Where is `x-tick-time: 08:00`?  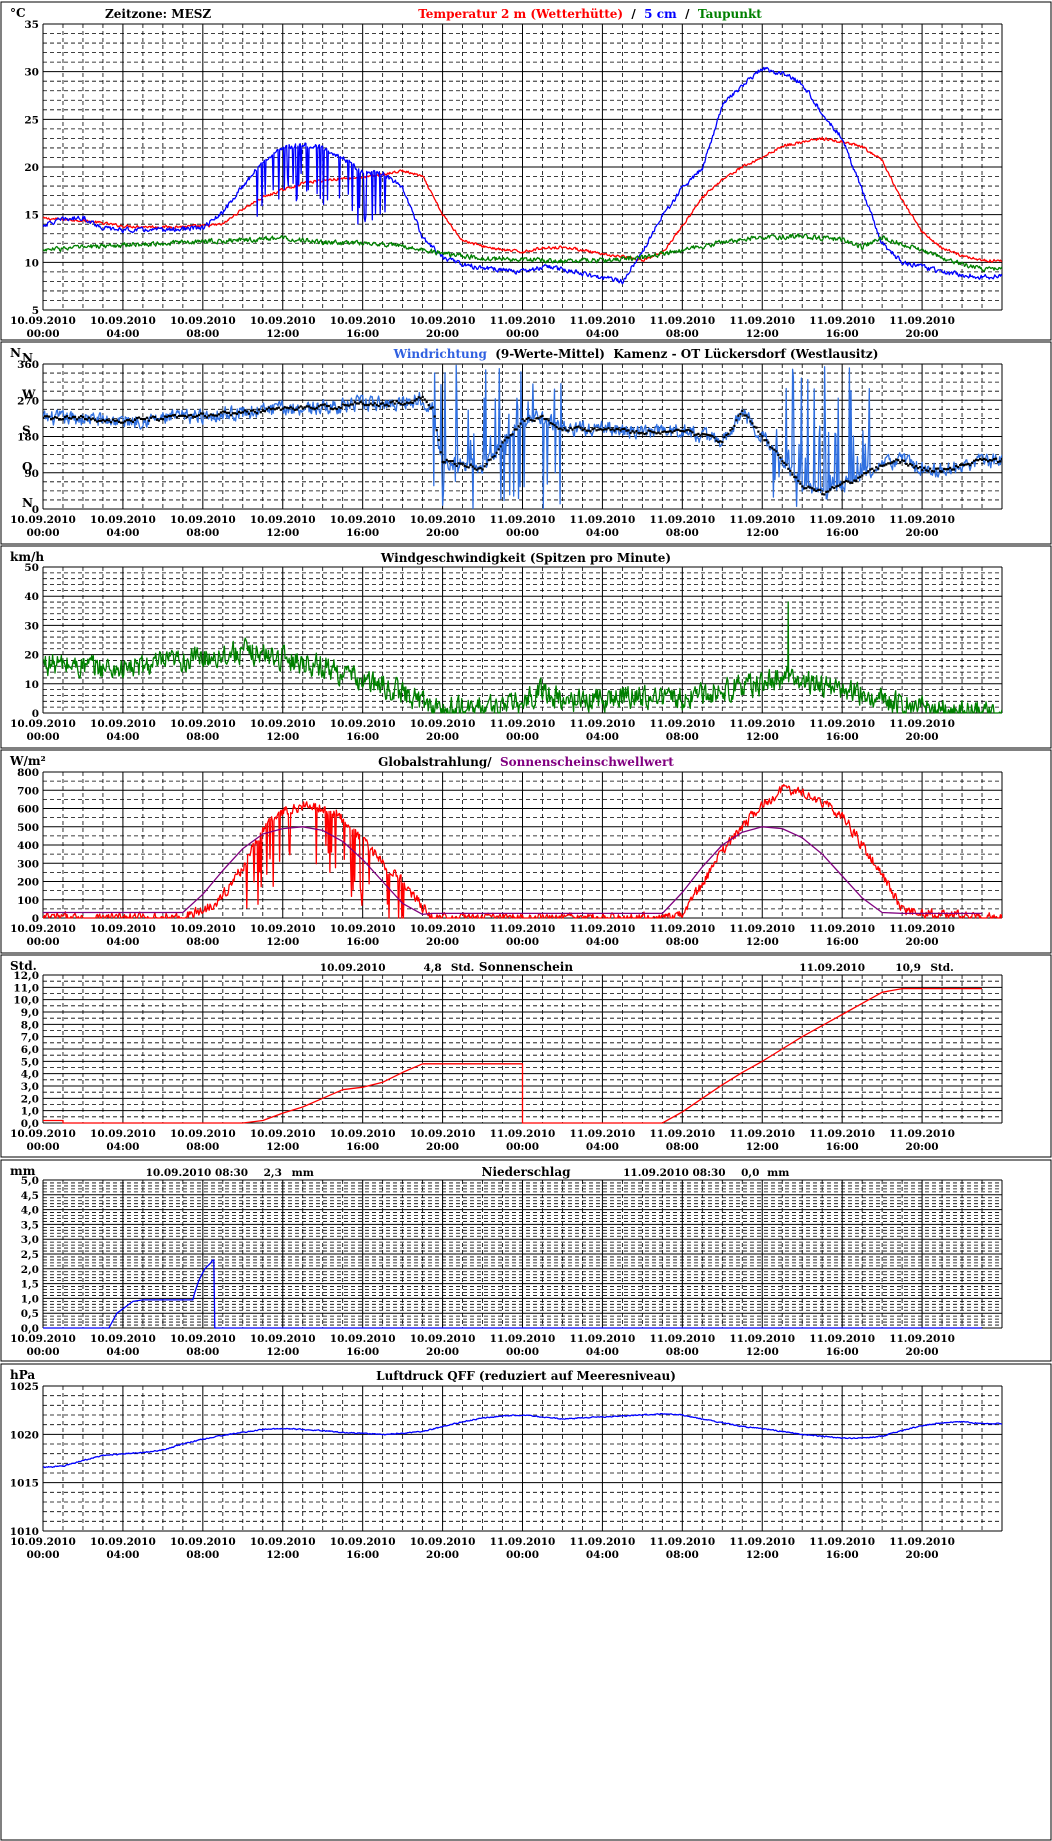 x-tick-time: 08:00 is located at coordinates (682, 737).